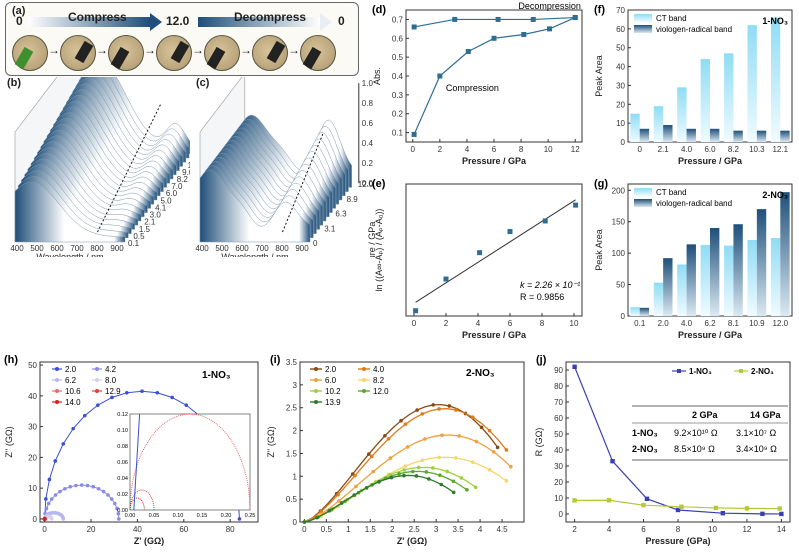 The image size is (799, 560). What do you see at coordinates (494, 22) in the screenshot?
I see `series-line` at bounding box center [494, 22].